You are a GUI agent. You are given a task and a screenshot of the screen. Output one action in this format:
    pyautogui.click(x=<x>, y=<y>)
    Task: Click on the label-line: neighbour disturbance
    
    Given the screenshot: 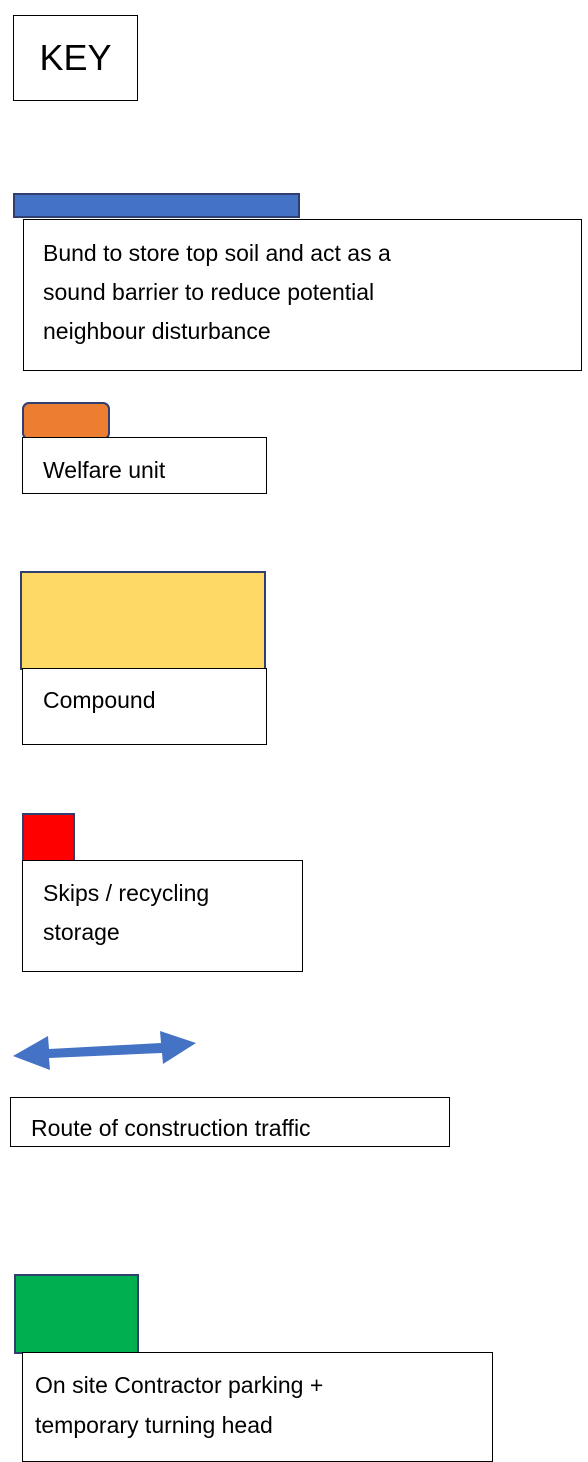 What is the action you would take?
    pyautogui.click(x=157, y=331)
    